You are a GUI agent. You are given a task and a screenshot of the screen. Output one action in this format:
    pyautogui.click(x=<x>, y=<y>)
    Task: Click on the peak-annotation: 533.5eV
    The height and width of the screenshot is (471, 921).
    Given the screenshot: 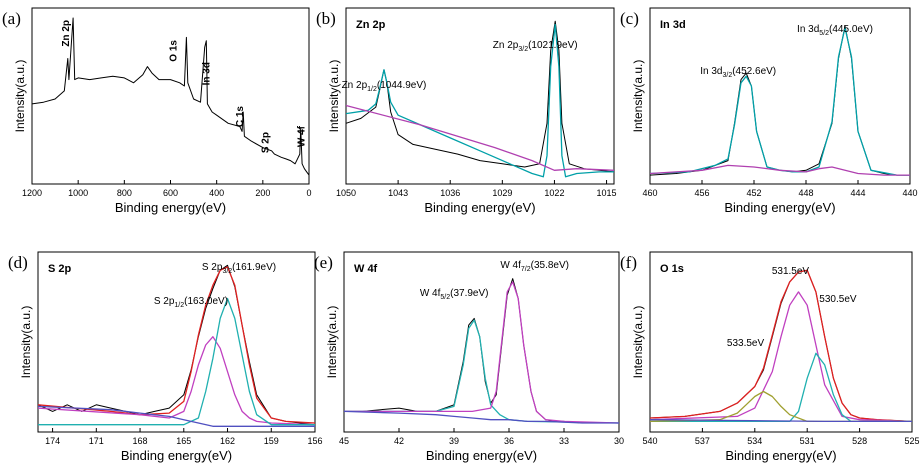 What is the action you would take?
    pyautogui.click(x=746, y=343)
    